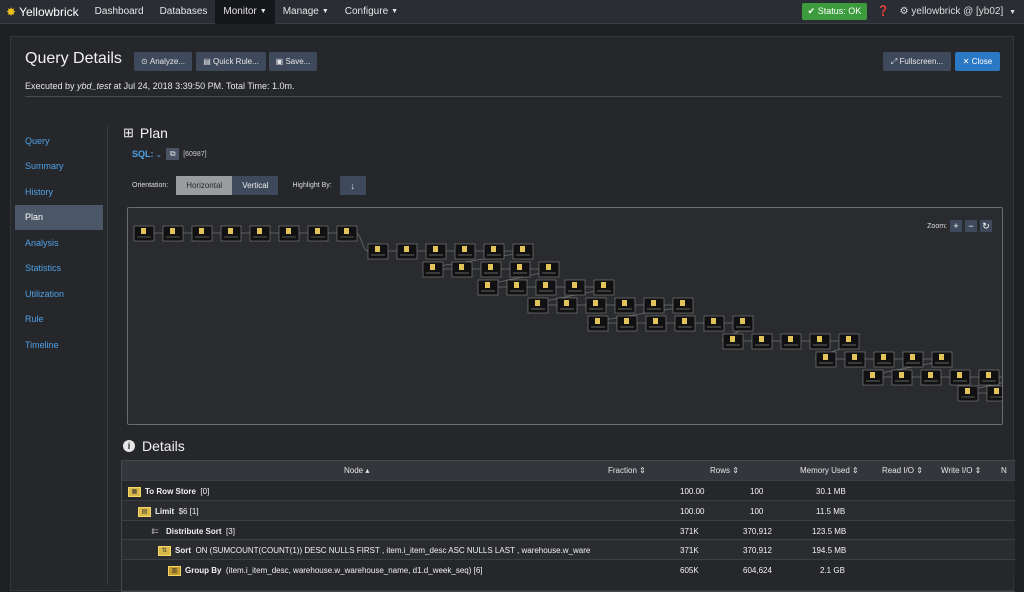 Image resolution: width=1024 pixels, height=592 pixels. I want to click on sidebar-item-statistics: Statistics, so click(59, 269).